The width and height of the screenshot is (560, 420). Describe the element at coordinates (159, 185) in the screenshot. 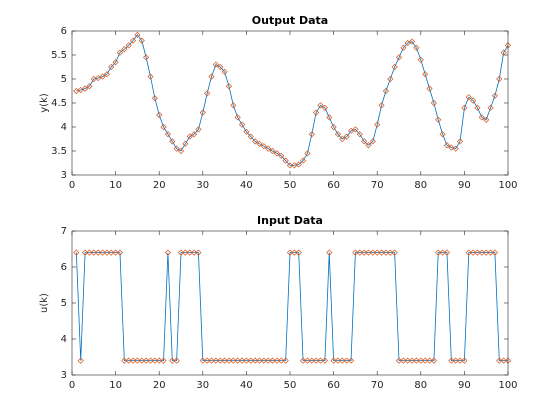

I see `x-tick-label: 20` at that location.